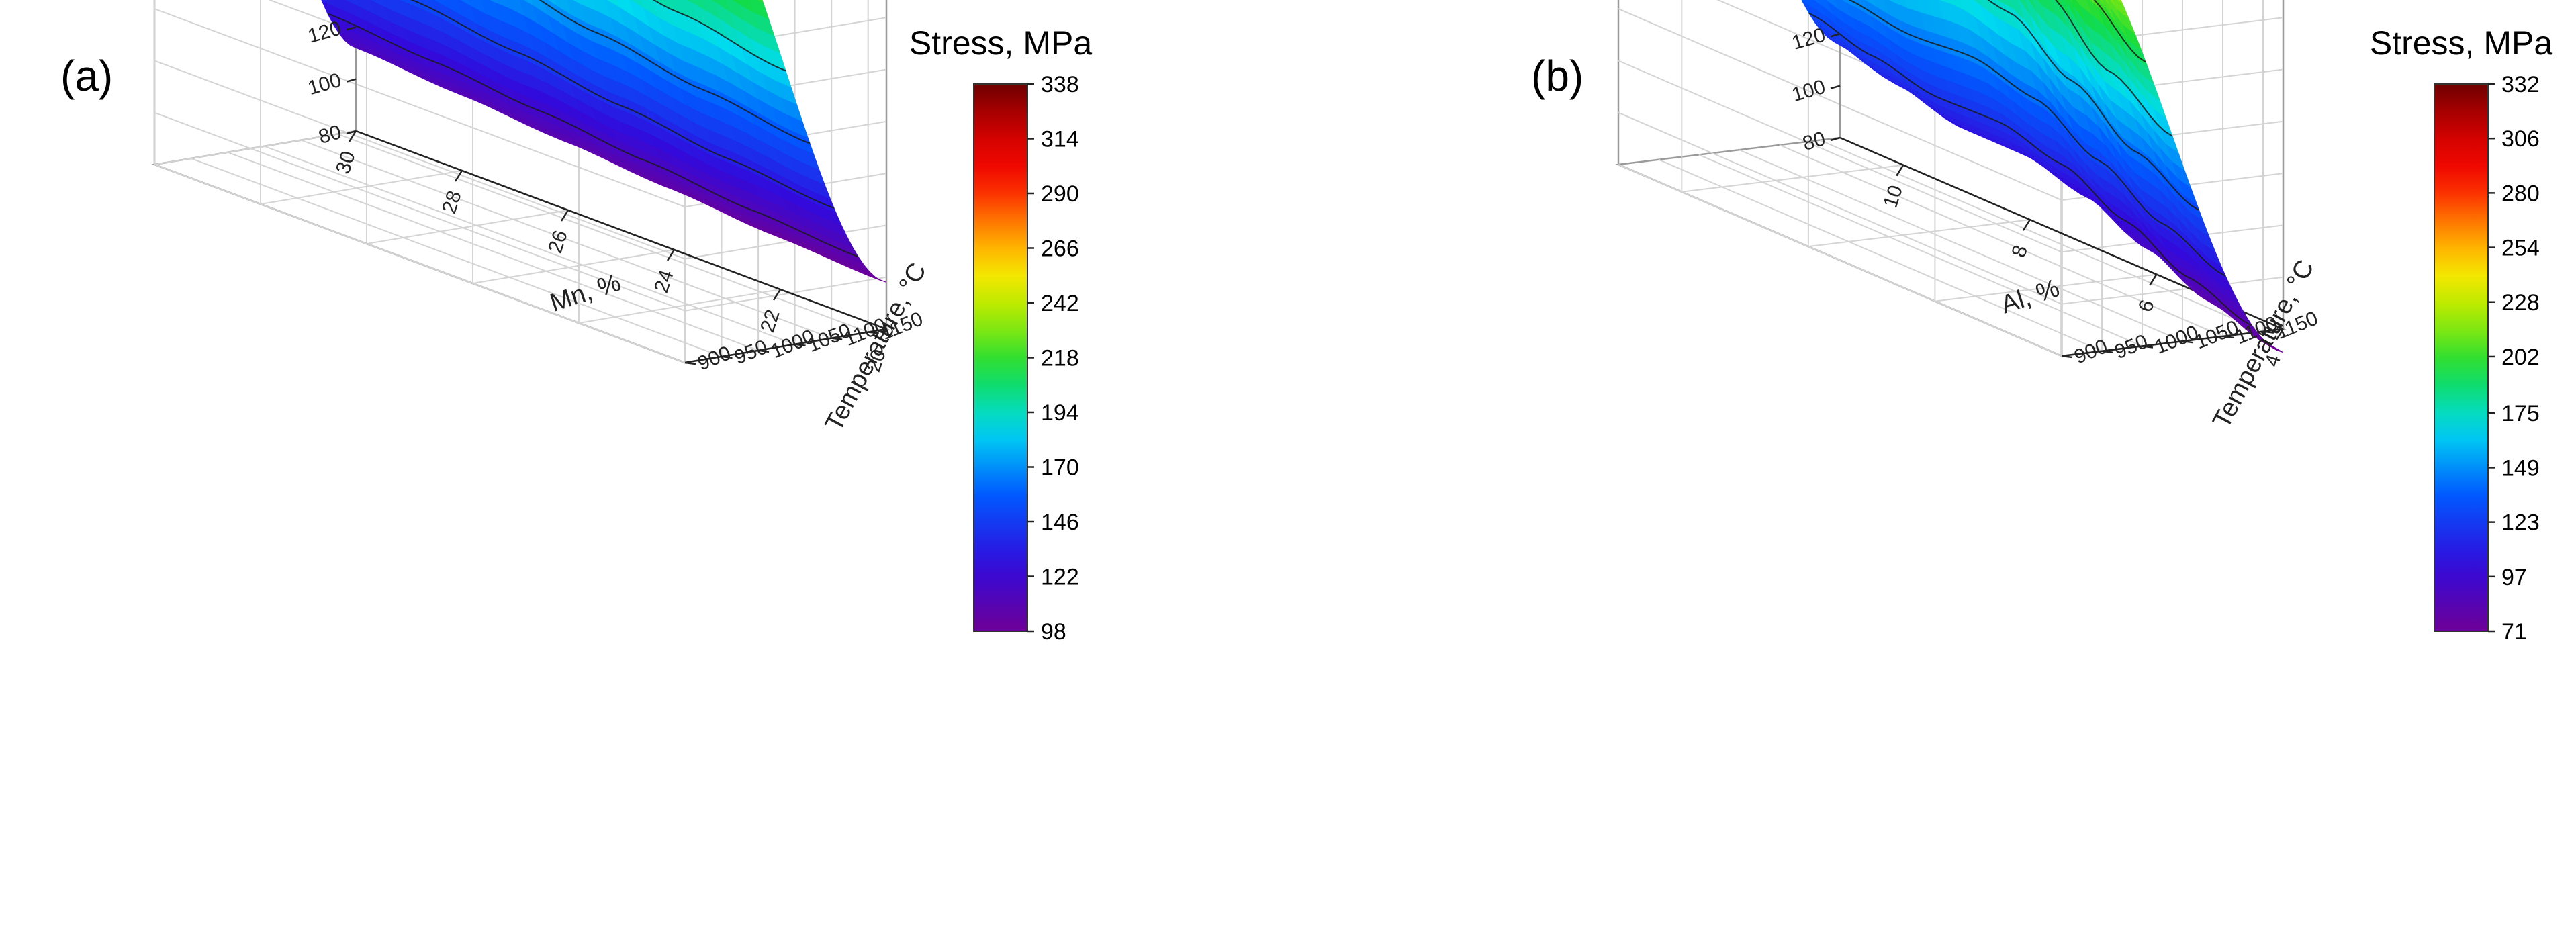  Describe the element at coordinates (1060, 522) in the screenshot. I see `colorbar-tick-label: 146` at that location.